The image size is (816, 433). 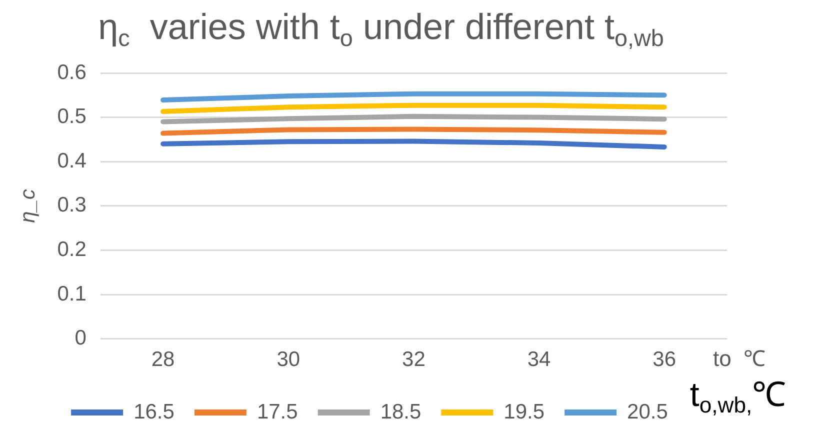 What do you see at coordinates (647, 412) in the screenshot?
I see `legend-label: 20.5` at bounding box center [647, 412].